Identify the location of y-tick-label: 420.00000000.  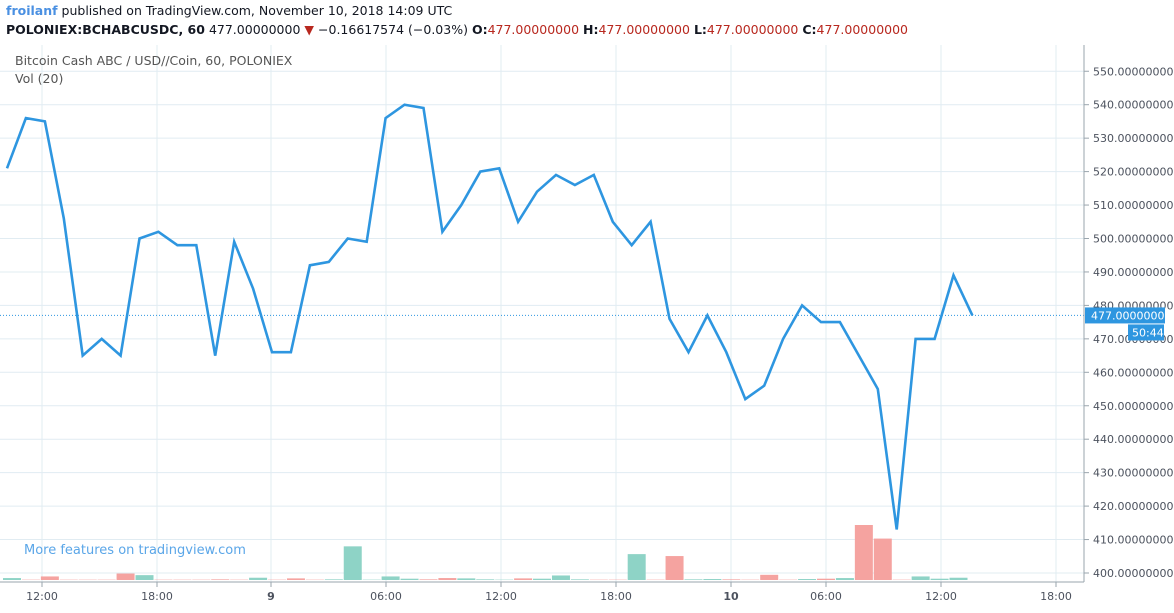
(1133, 506).